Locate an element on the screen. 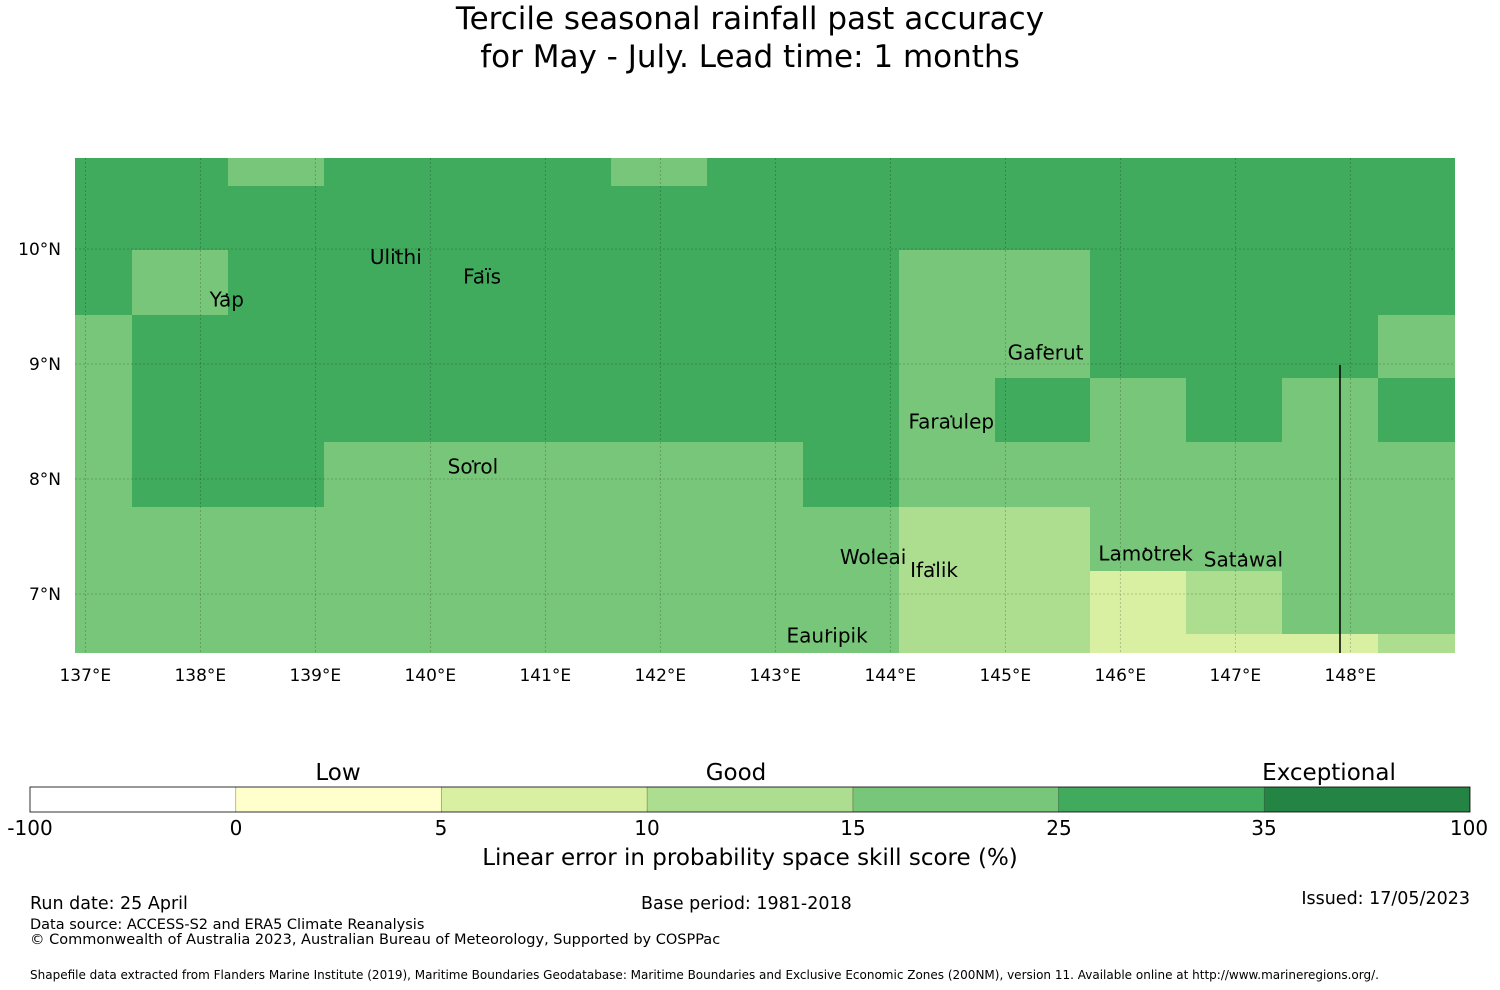 The width and height of the screenshot is (1500, 990). place-label: Faraulep is located at coordinates (951, 421).